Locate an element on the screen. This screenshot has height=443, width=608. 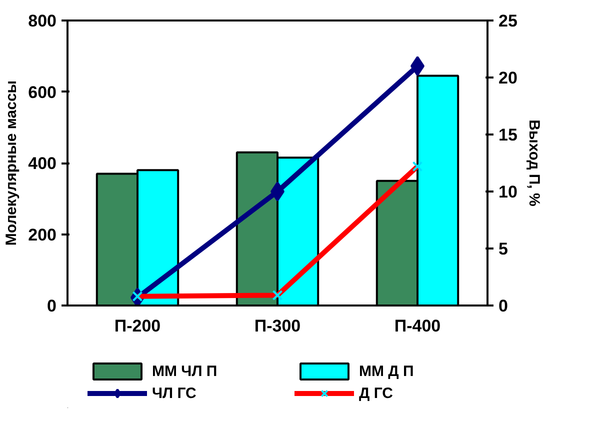
y2-tick-label: 10 is located at coordinates (508, 192).